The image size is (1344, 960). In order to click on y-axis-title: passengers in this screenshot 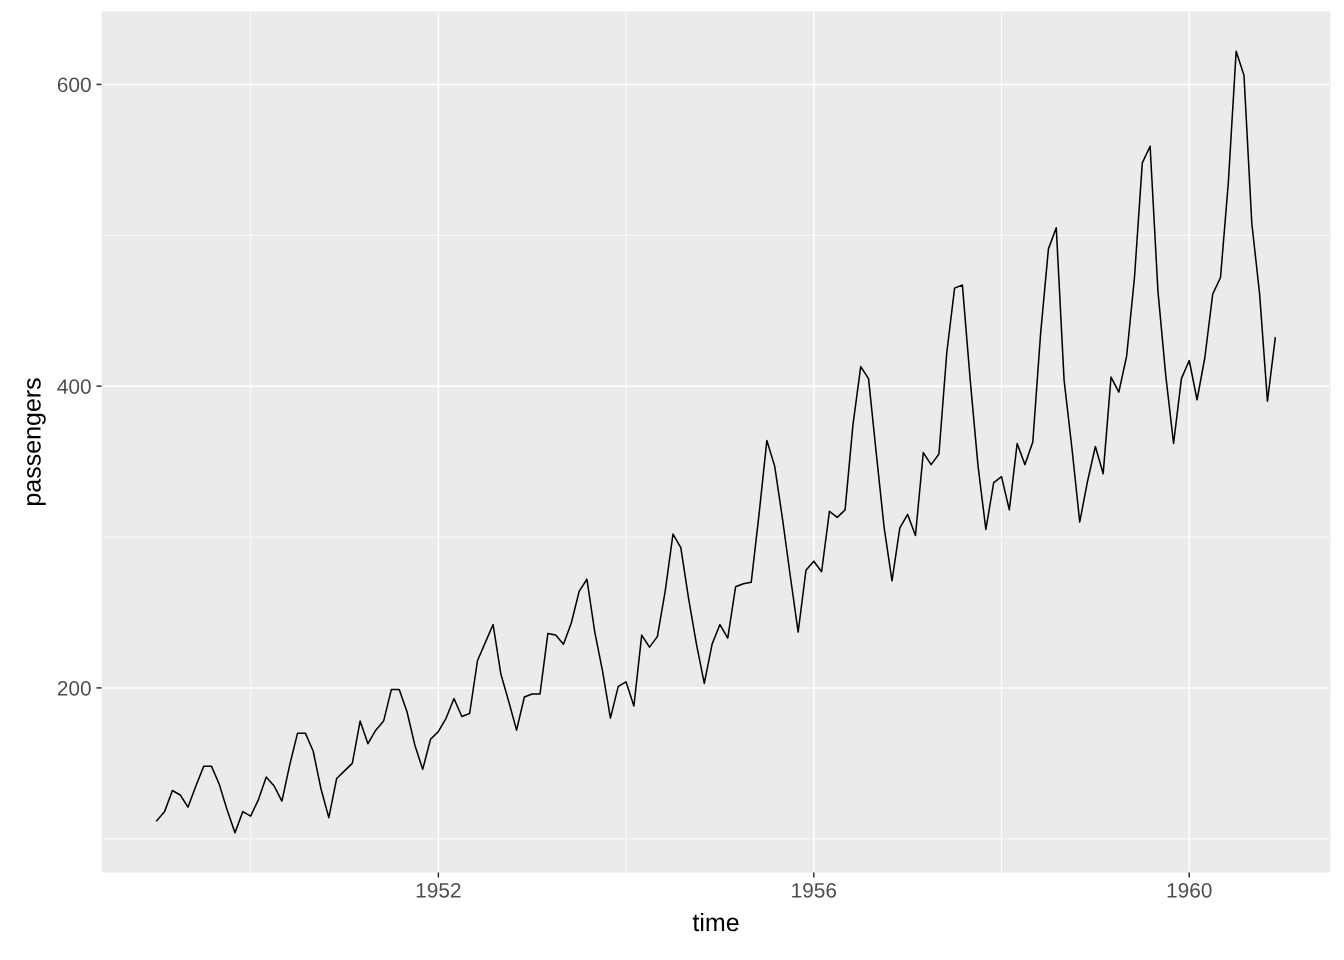, I will do `click(36, 441)`.